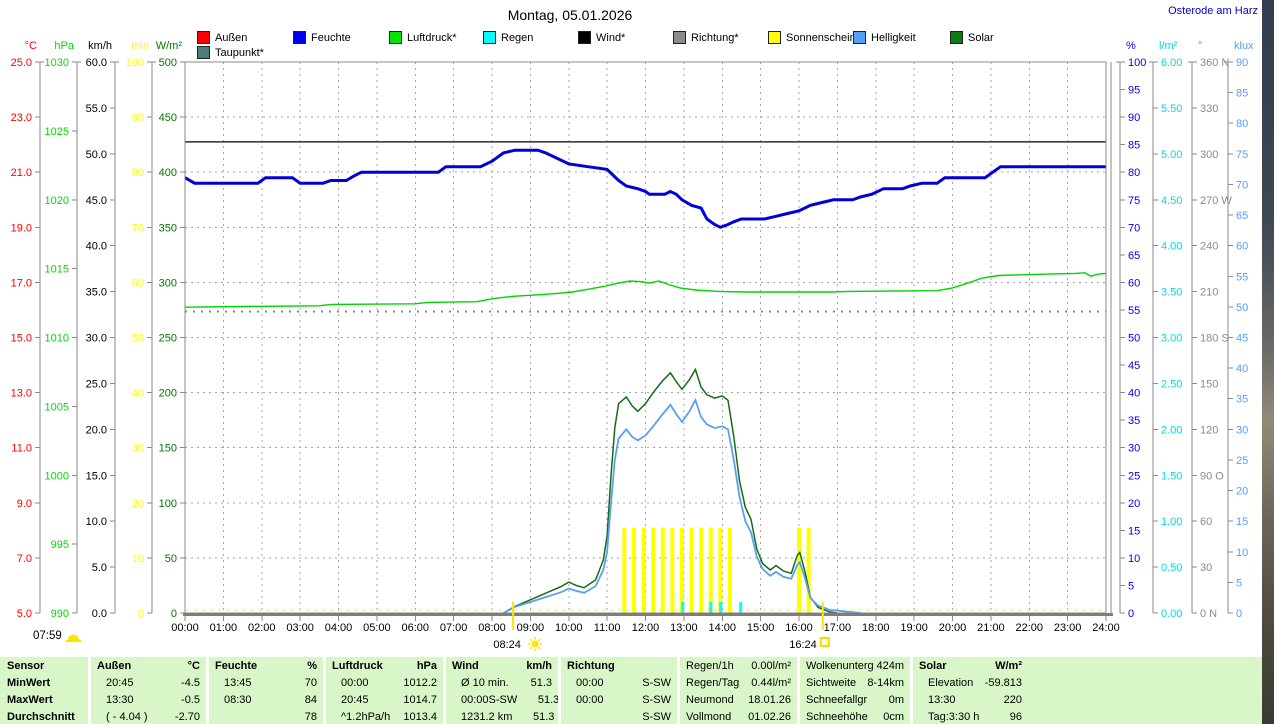 This screenshot has width=1274, height=724. Describe the element at coordinates (1171, 476) in the screenshot. I see `svg-text: 1.50` at that location.